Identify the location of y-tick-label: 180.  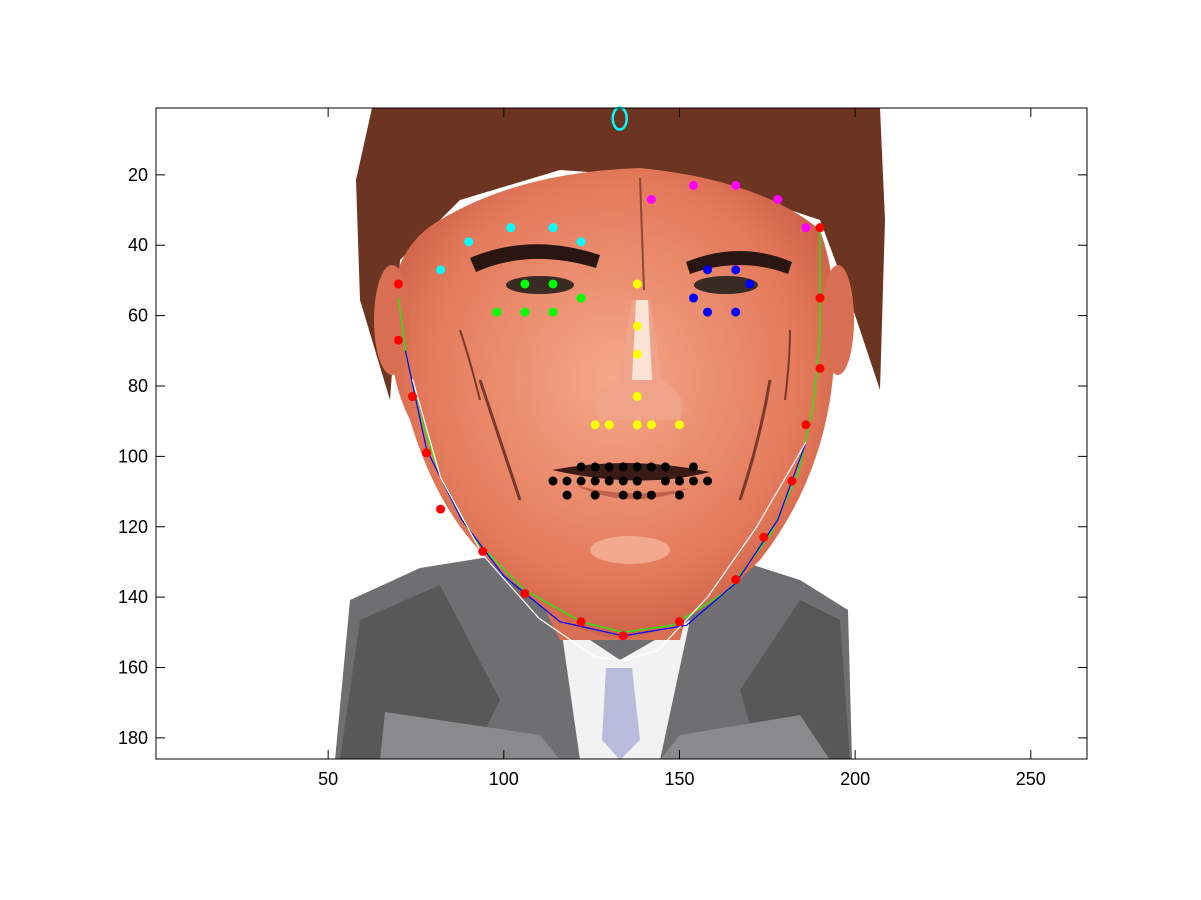
(133, 738).